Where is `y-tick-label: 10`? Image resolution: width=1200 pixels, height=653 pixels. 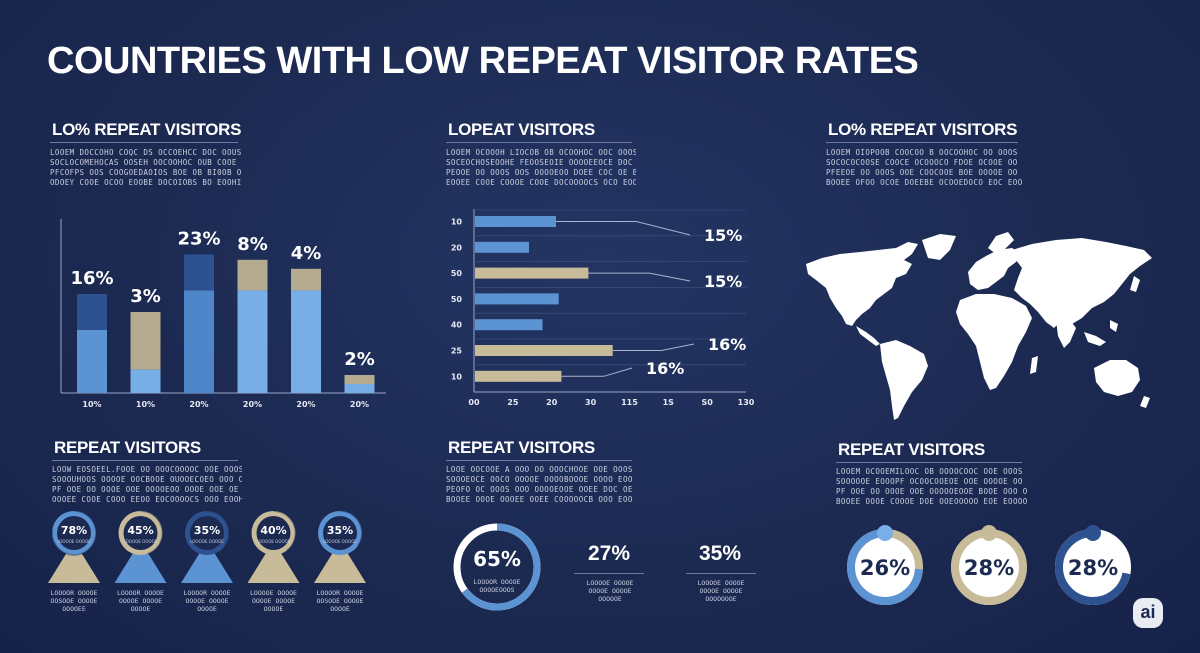 y-tick-label: 10 is located at coordinates (457, 222).